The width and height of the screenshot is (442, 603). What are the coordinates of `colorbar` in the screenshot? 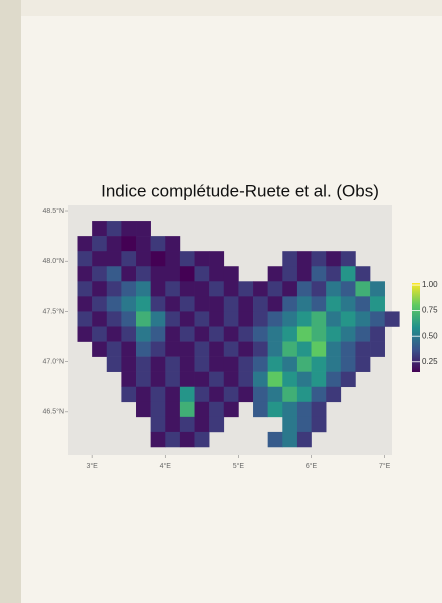 It's located at (416, 327).